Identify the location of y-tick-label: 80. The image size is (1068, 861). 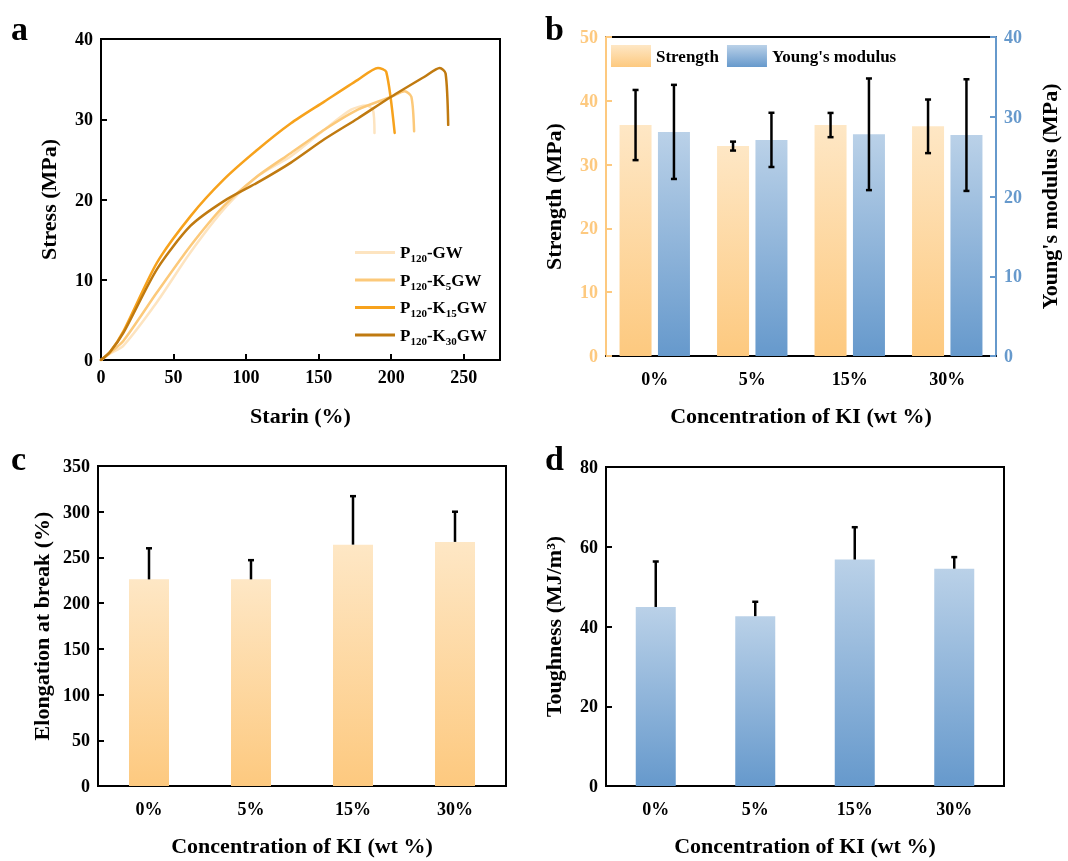
(589, 467).